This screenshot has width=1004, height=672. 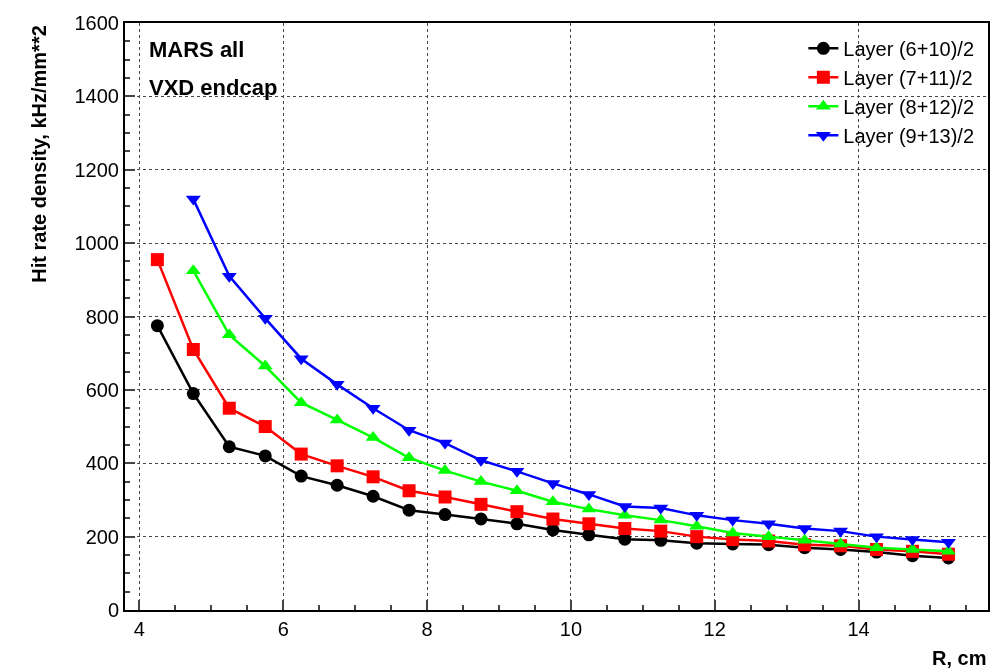 I want to click on legend-label: Layer (9+13)/2, so click(x=909, y=136).